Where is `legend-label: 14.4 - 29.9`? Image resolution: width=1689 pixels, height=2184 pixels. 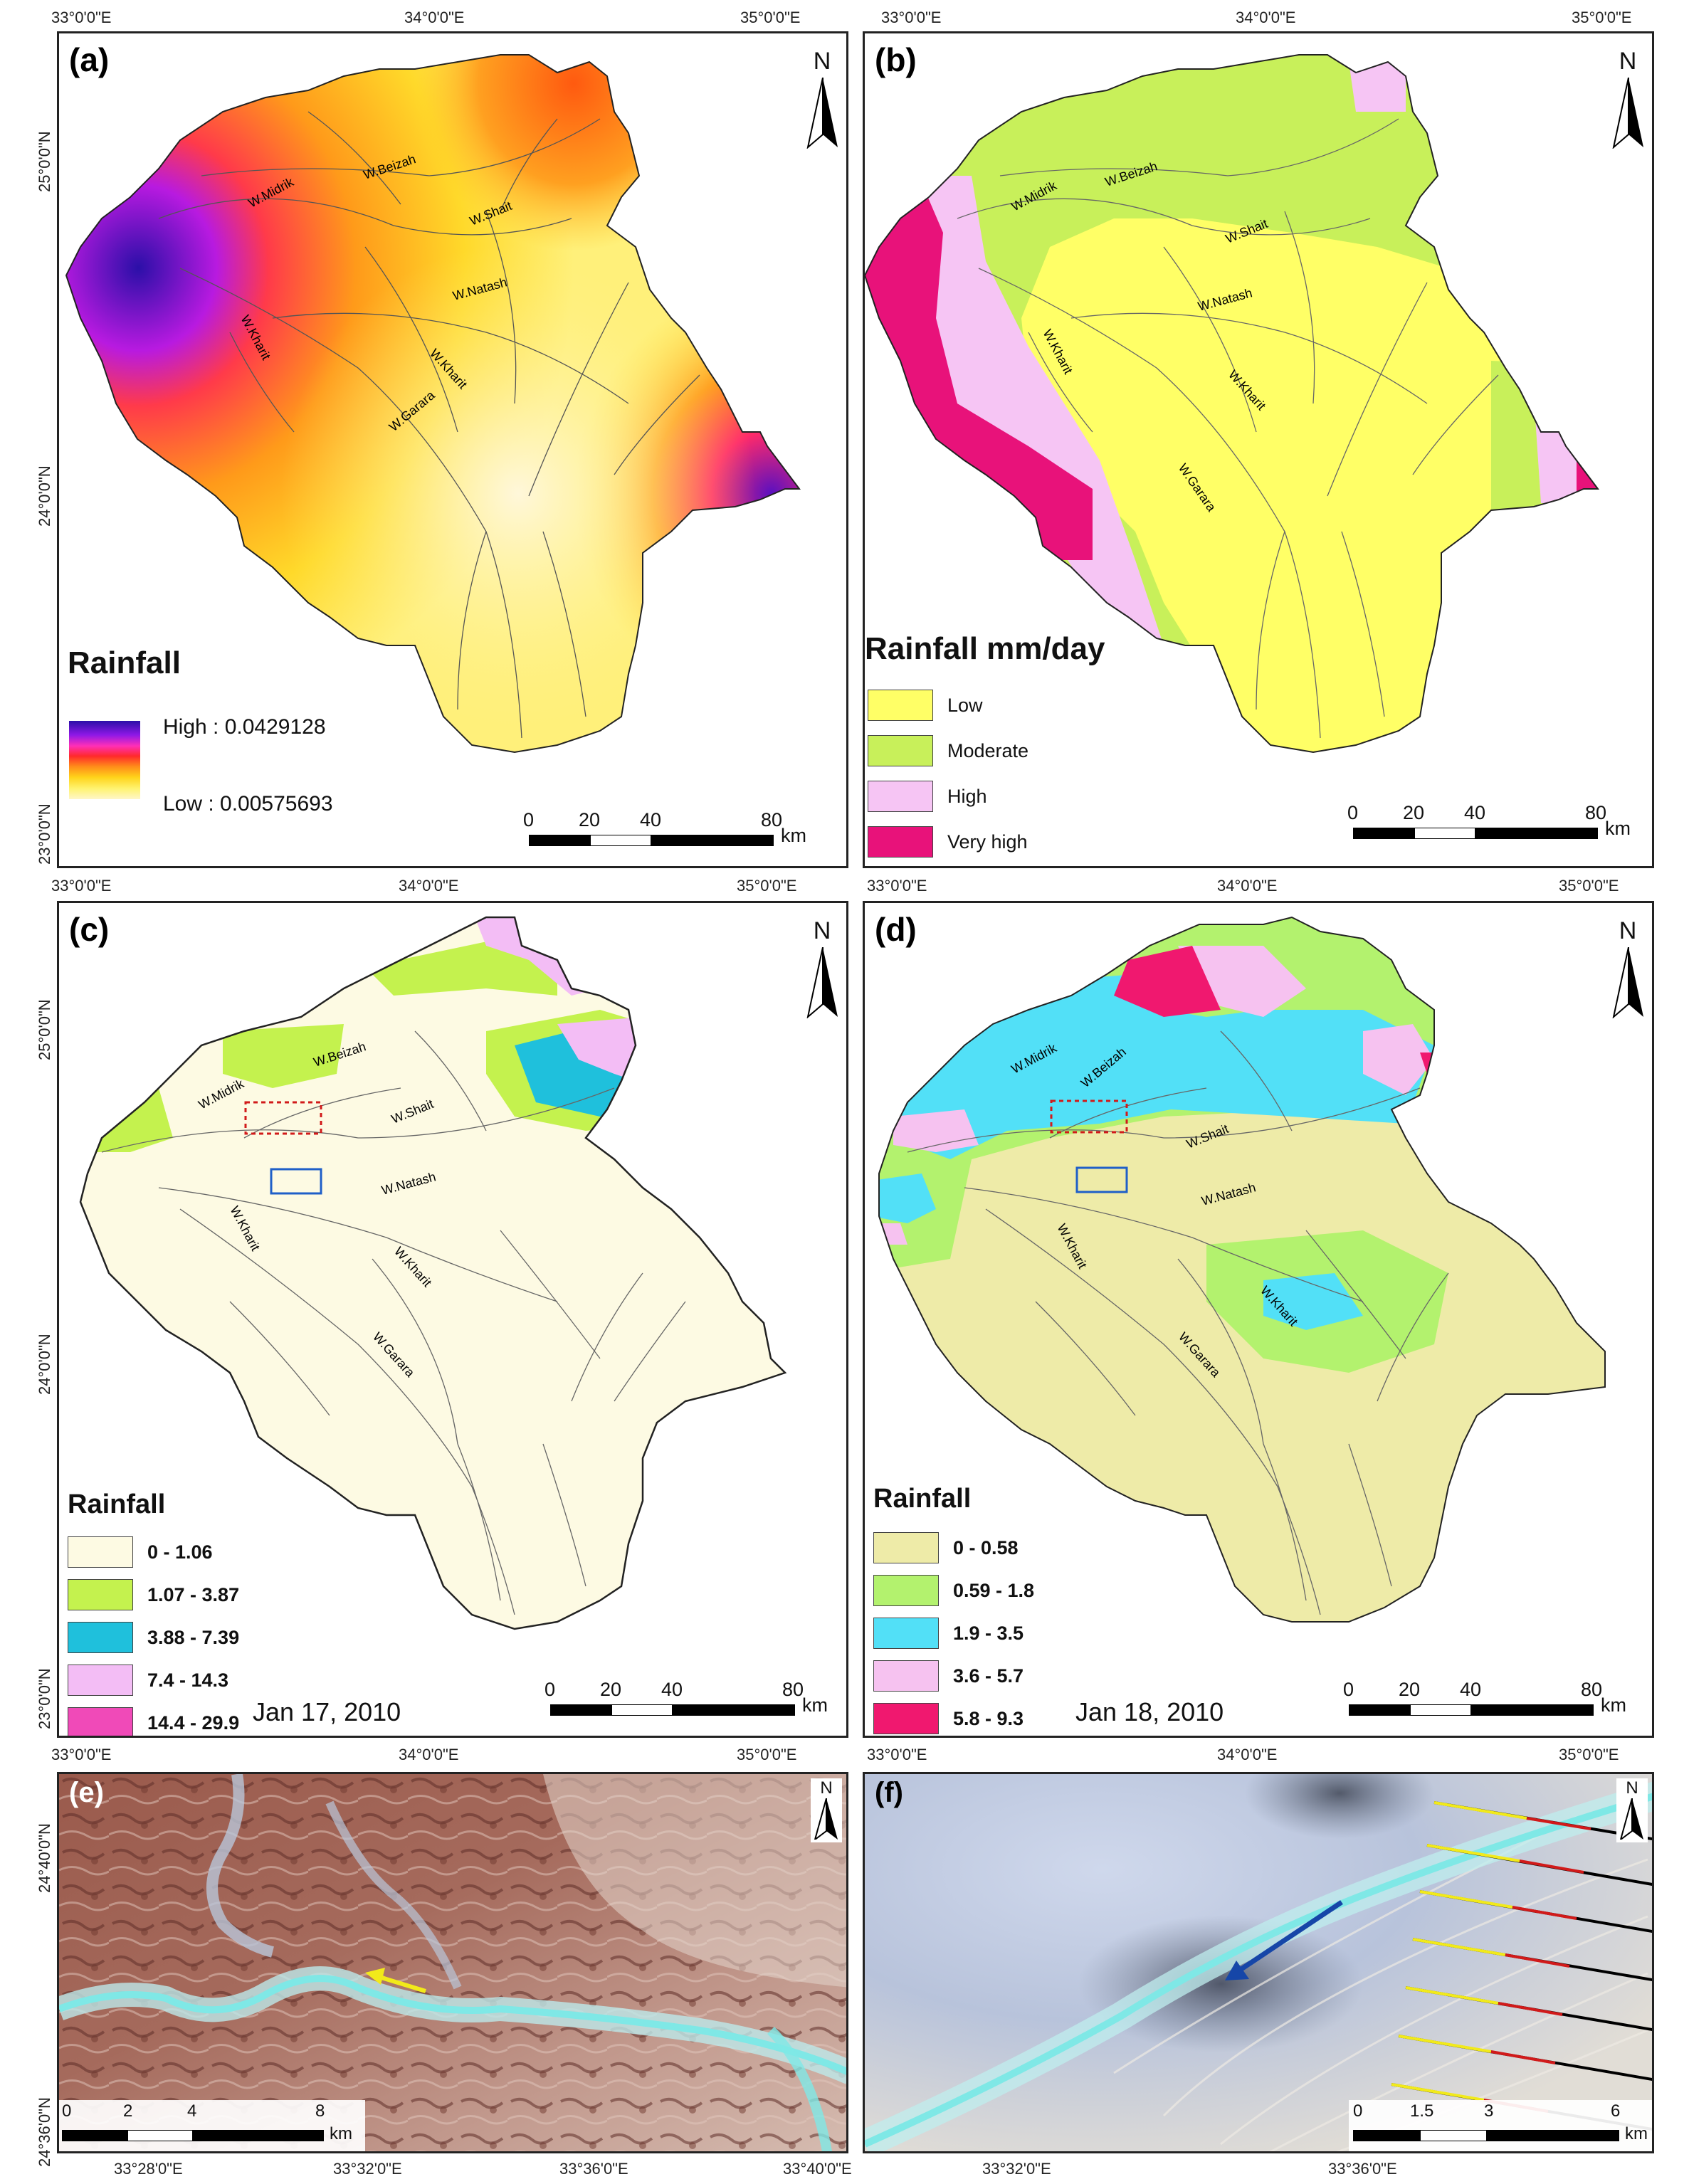
legend-label: 14.4 - 29.9 is located at coordinates (193, 1722).